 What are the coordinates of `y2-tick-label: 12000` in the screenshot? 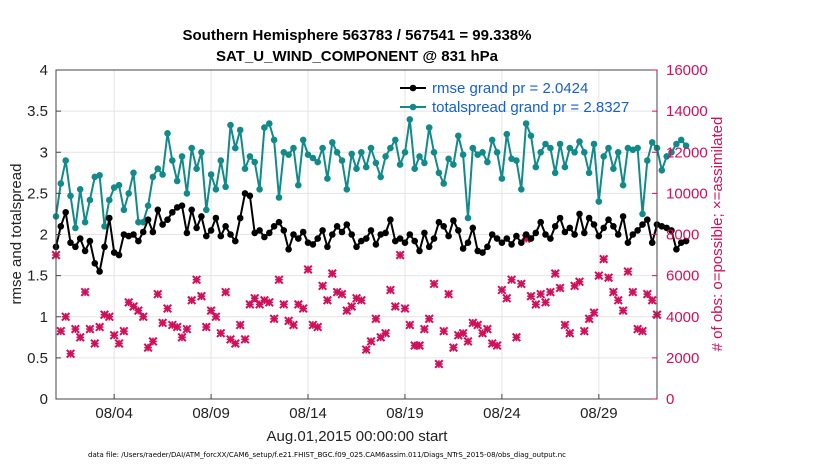 It's located at (687, 152).